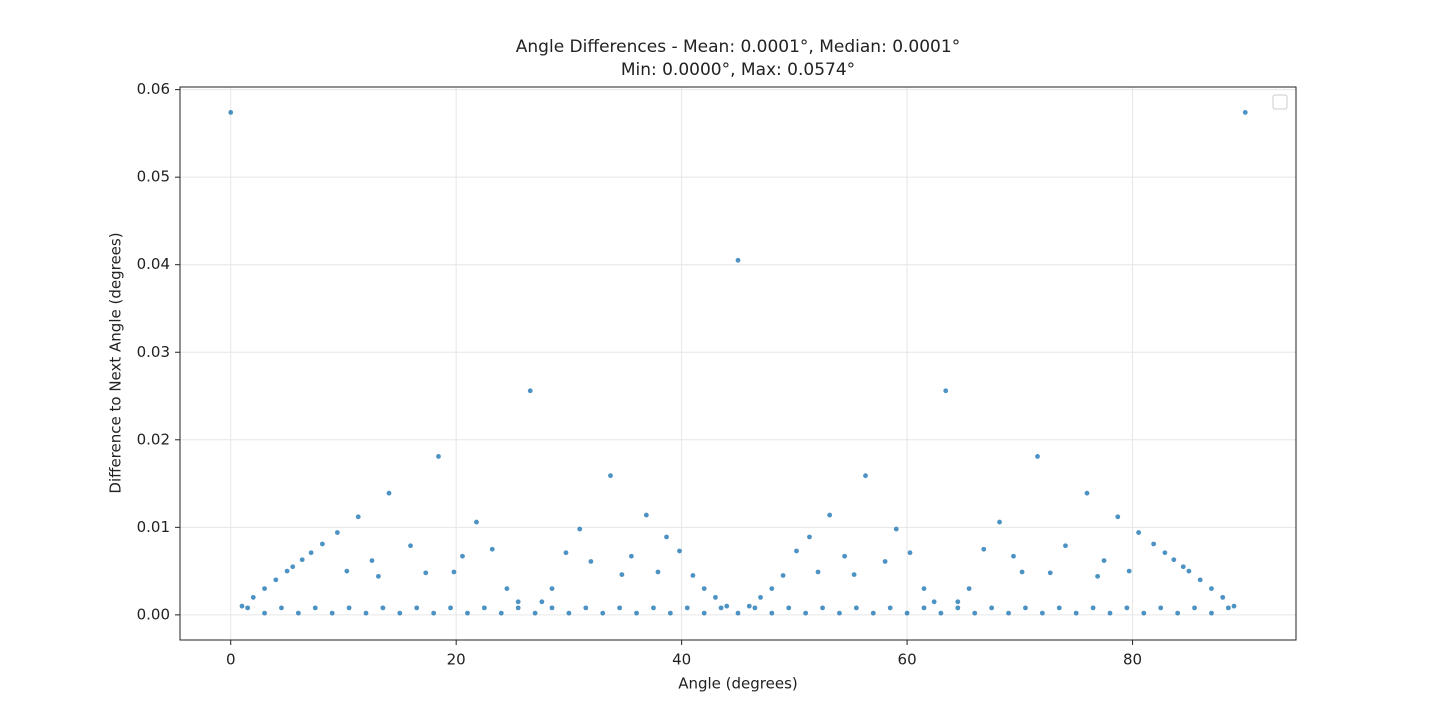 This screenshot has height=720, width=1440. Describe the element at coordinates (1280, 102) in the screenshot. I see `legend-box` at that location.